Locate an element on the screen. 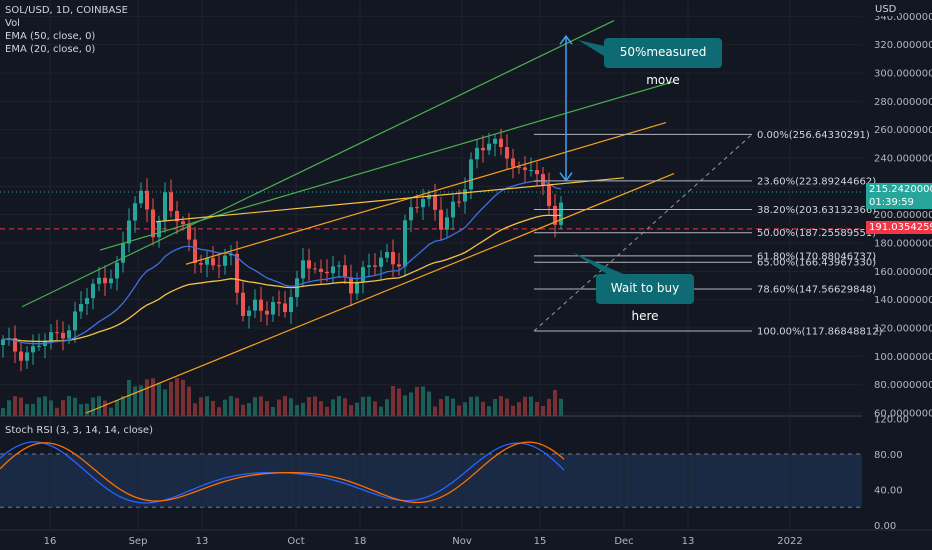 The image size is (932, 550). measured-move-callout: 50%measured move is located at coordinates (663, 62).